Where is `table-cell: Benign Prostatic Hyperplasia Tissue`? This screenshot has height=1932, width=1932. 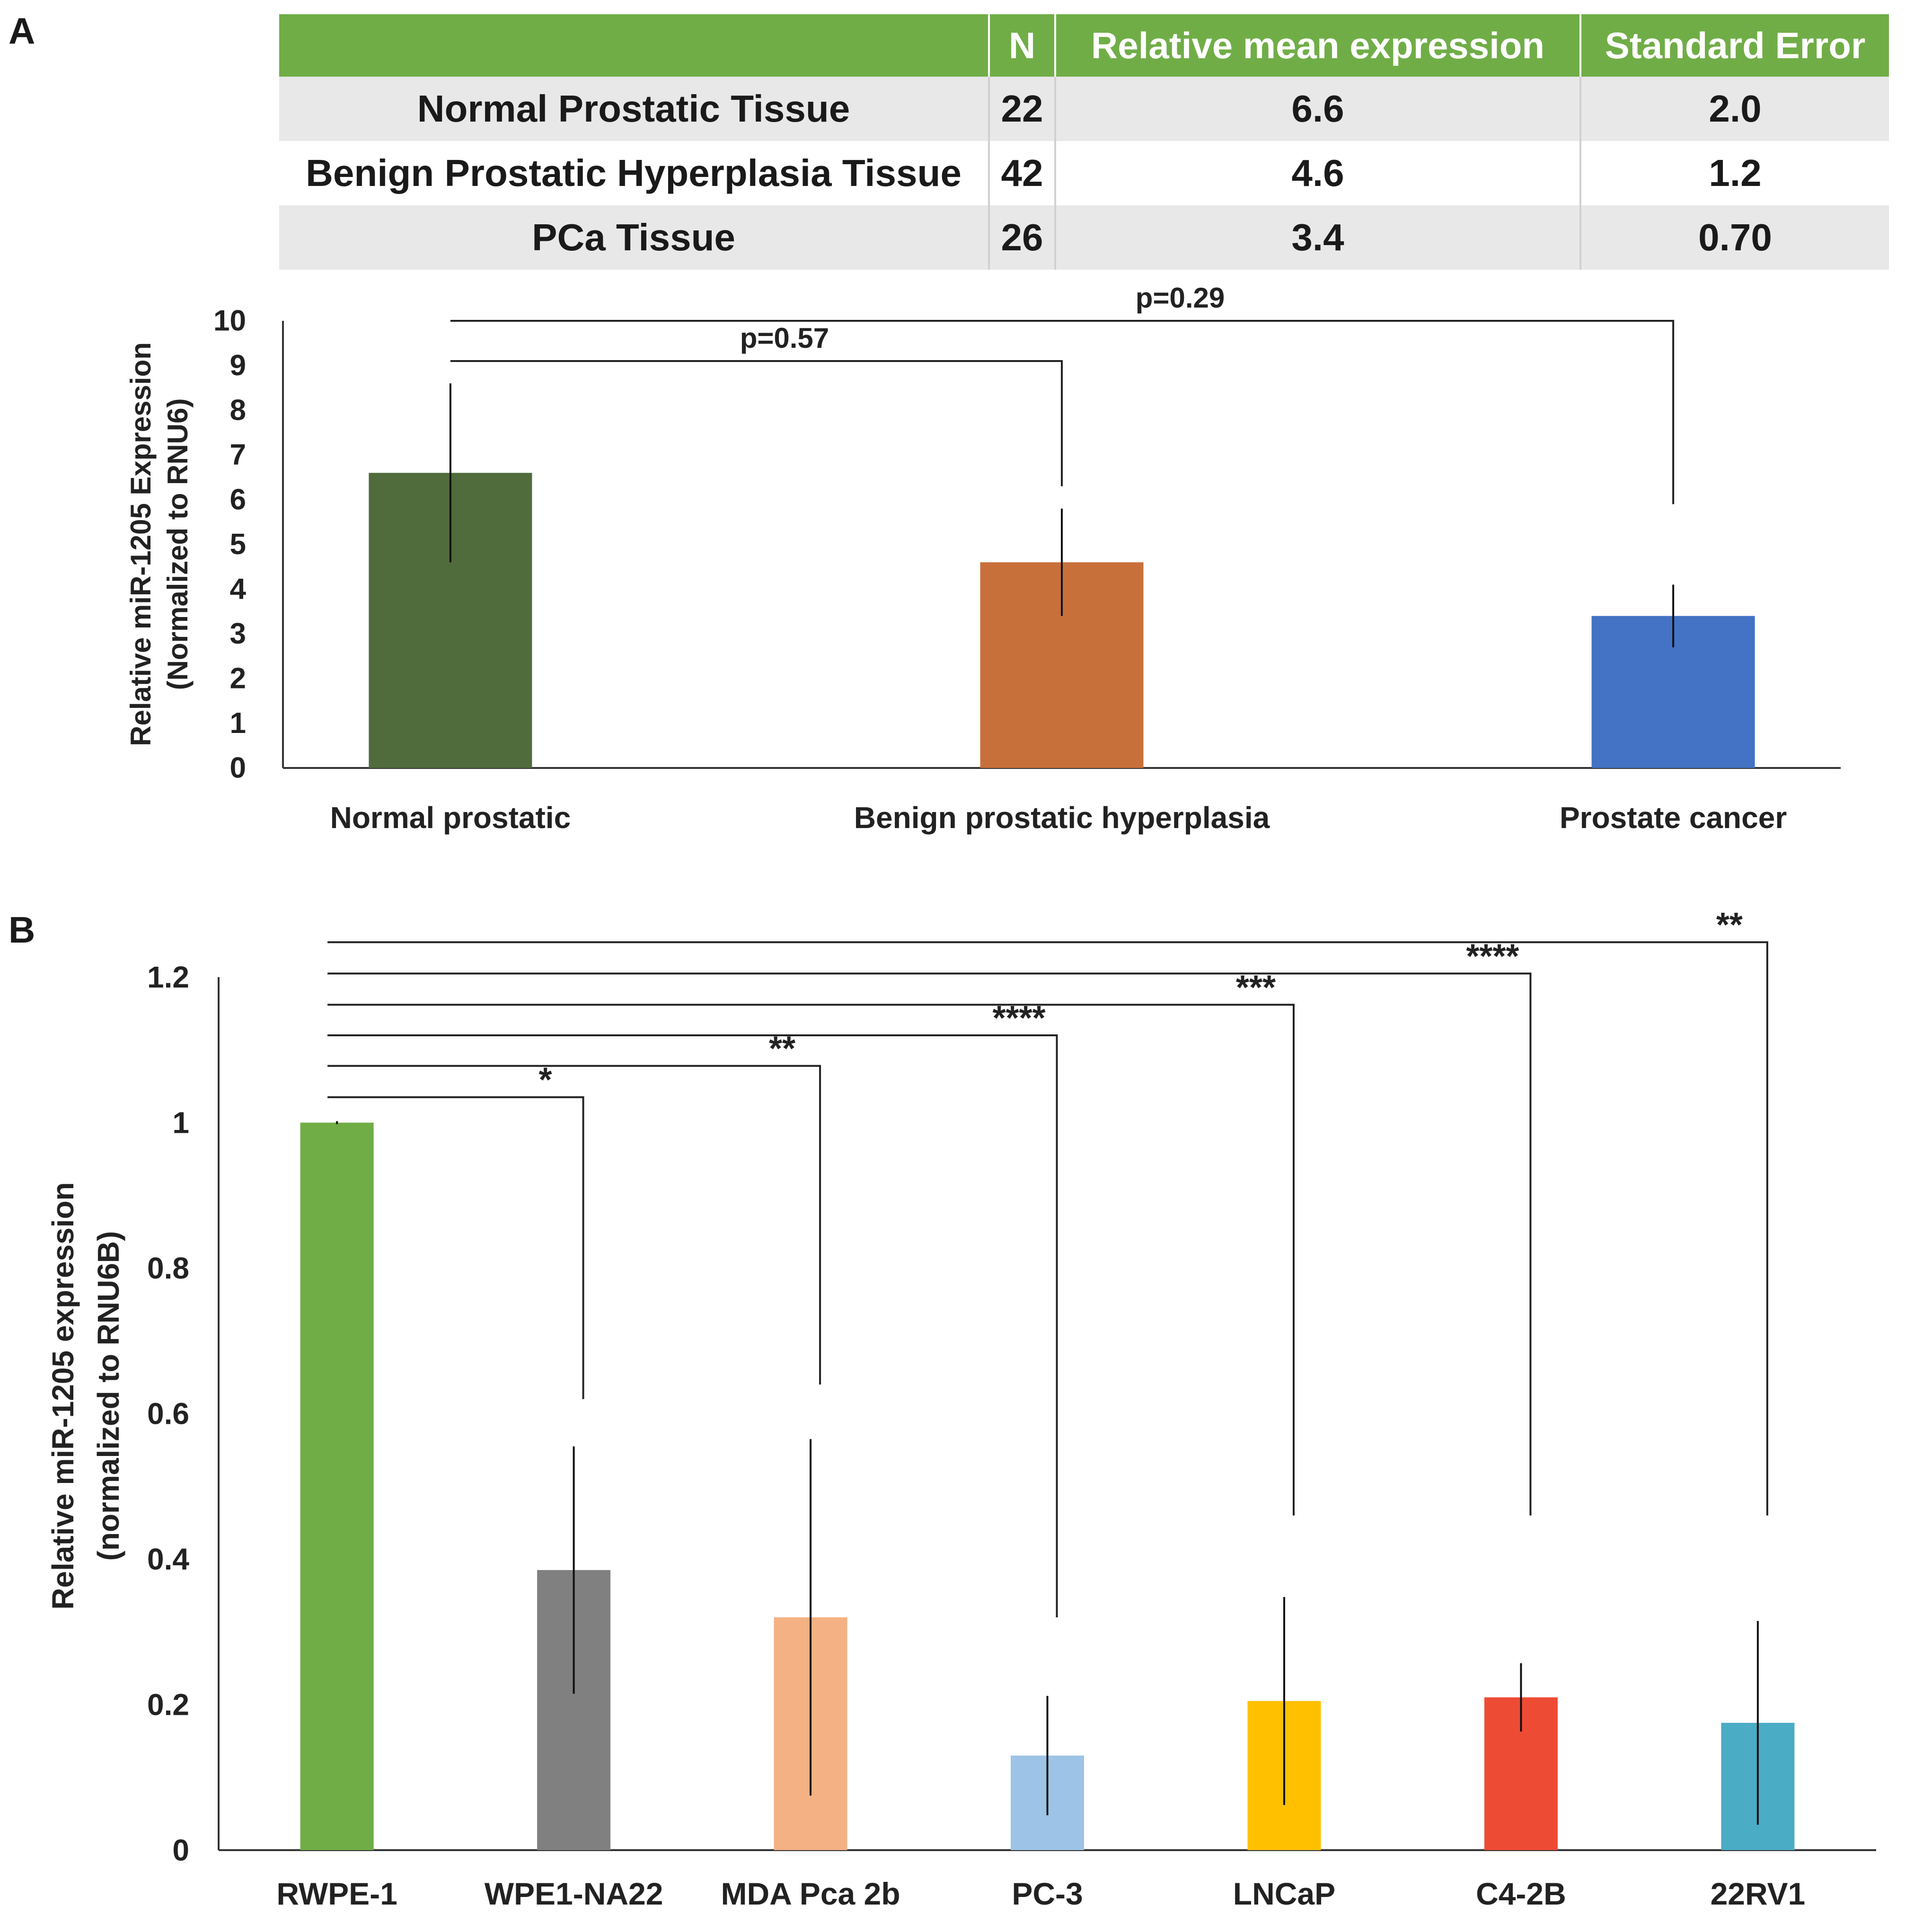 table-cell: Benign Prostatic Hyperplasia Tissue is located at coordinates (634, 173).